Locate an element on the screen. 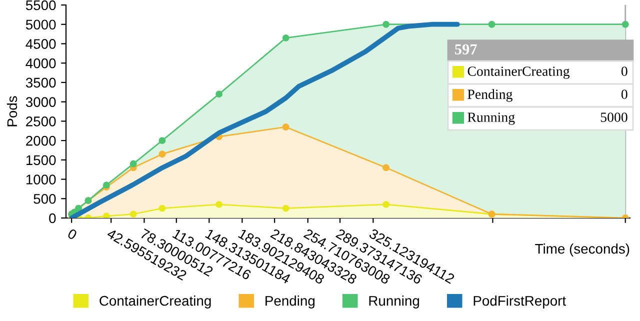  annotation: 597 is located at coordinates (466, 49).